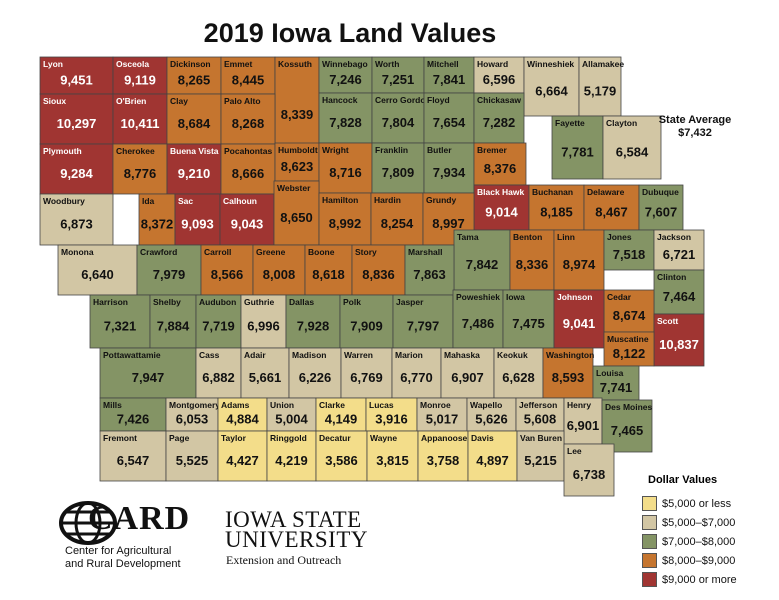 The height and width of the screenshot is (600, 779). What do you see at coordinates (352, 302) in the screenshot?
I see `county-name: Polk` at bounding box center [352, 302].